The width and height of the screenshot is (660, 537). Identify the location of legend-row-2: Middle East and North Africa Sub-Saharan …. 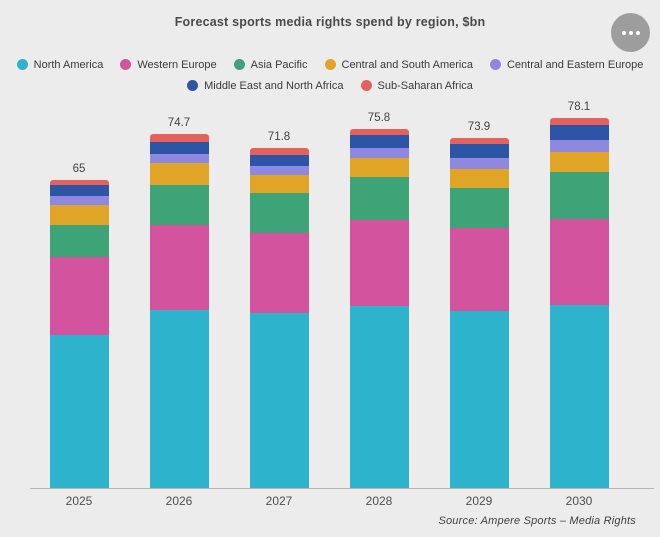
(330, 85).